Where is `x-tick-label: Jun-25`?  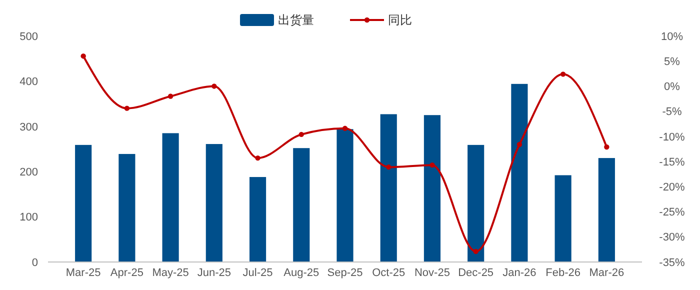 x-tick-label: Jun-25 is located at coordinates (214, 273).